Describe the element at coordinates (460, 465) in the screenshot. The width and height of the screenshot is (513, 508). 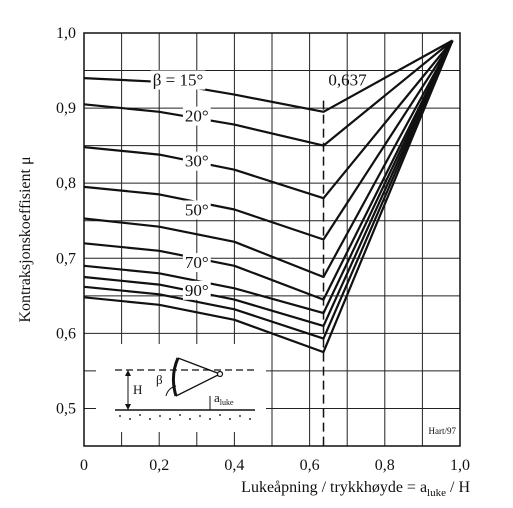
I see `x-tick-label: 1,0` at that location.